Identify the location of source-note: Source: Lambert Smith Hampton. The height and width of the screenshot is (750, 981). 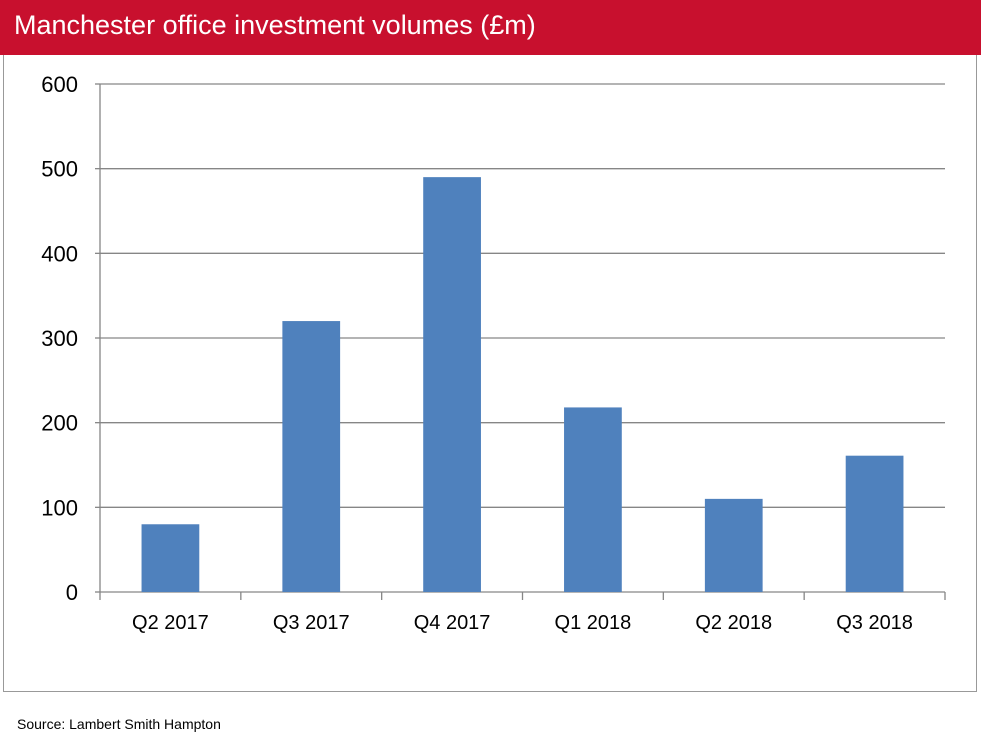
(119, 724).